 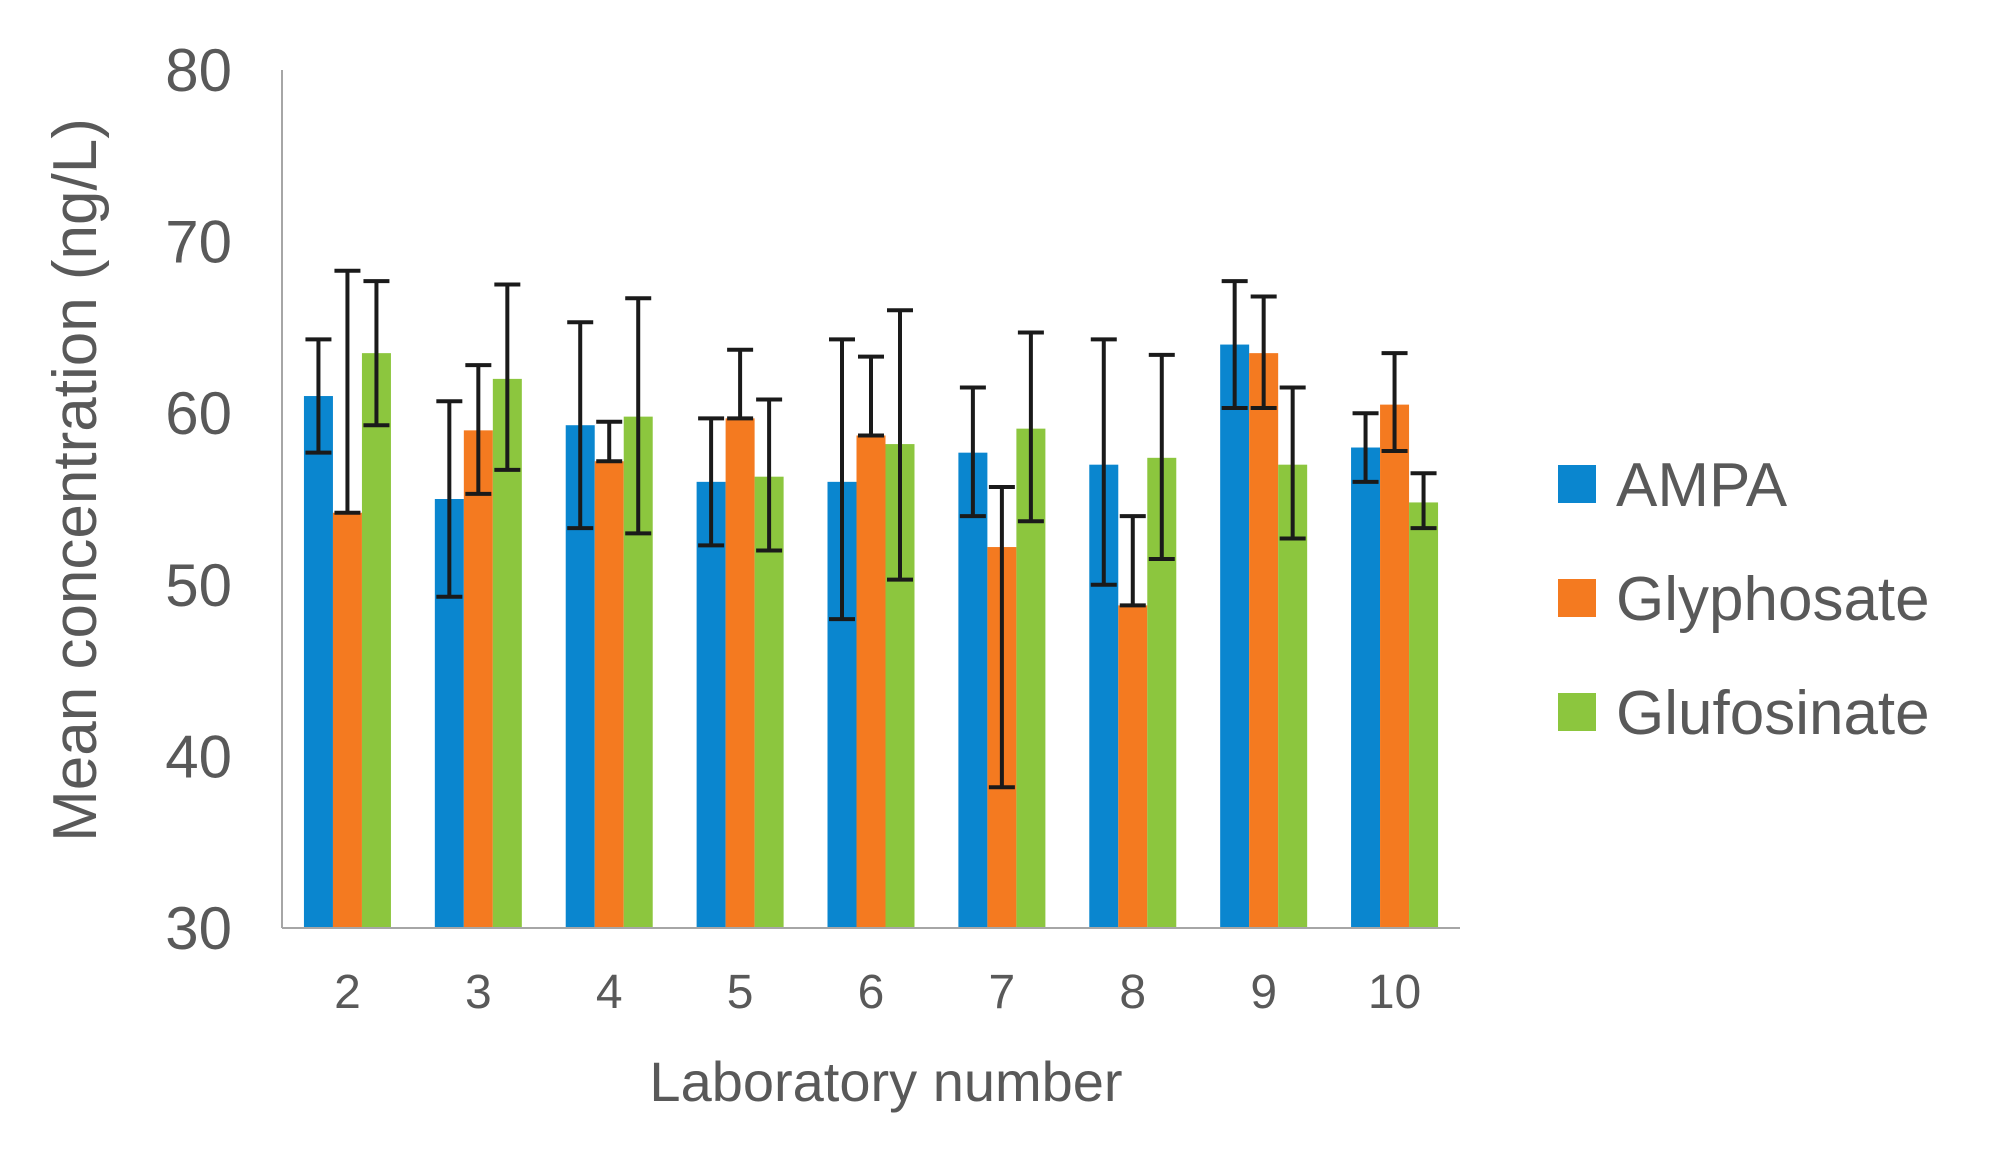 I want to click on x-tick-label: 8, so click(x=1132, y=992).